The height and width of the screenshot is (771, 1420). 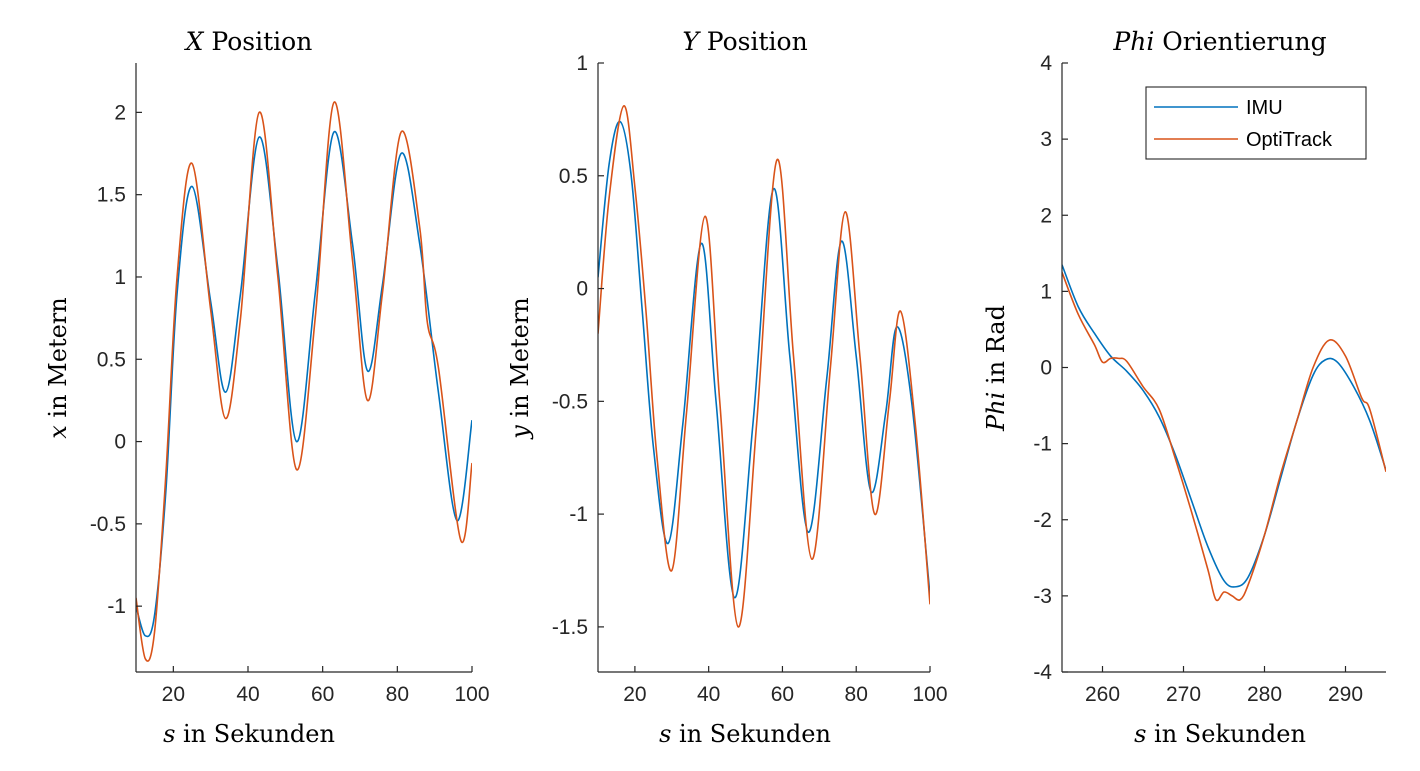 What do you see at coordinates (996, 348) in the screenshot?
I see `y-axis-label-rest: in Rad` at bounding box center [996, 348].